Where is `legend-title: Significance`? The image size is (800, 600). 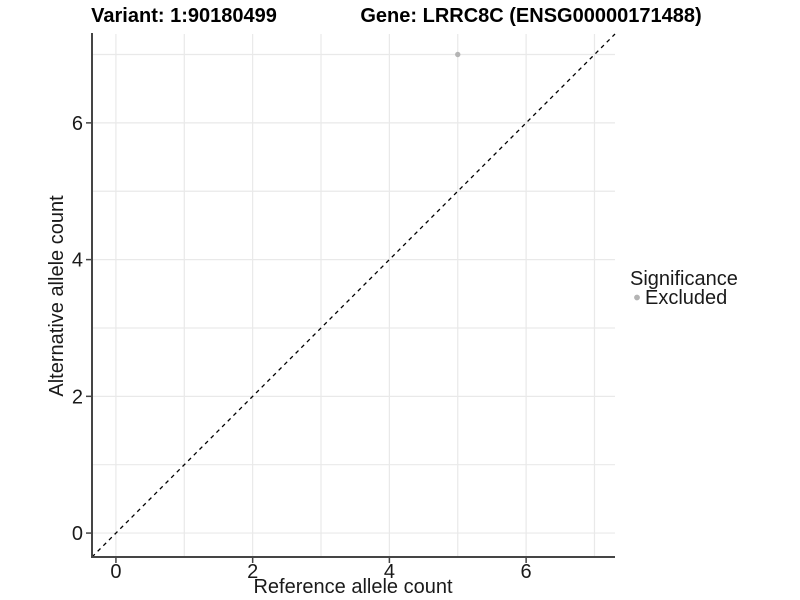
legend-title: Significance is located at coordinates (684, 279).